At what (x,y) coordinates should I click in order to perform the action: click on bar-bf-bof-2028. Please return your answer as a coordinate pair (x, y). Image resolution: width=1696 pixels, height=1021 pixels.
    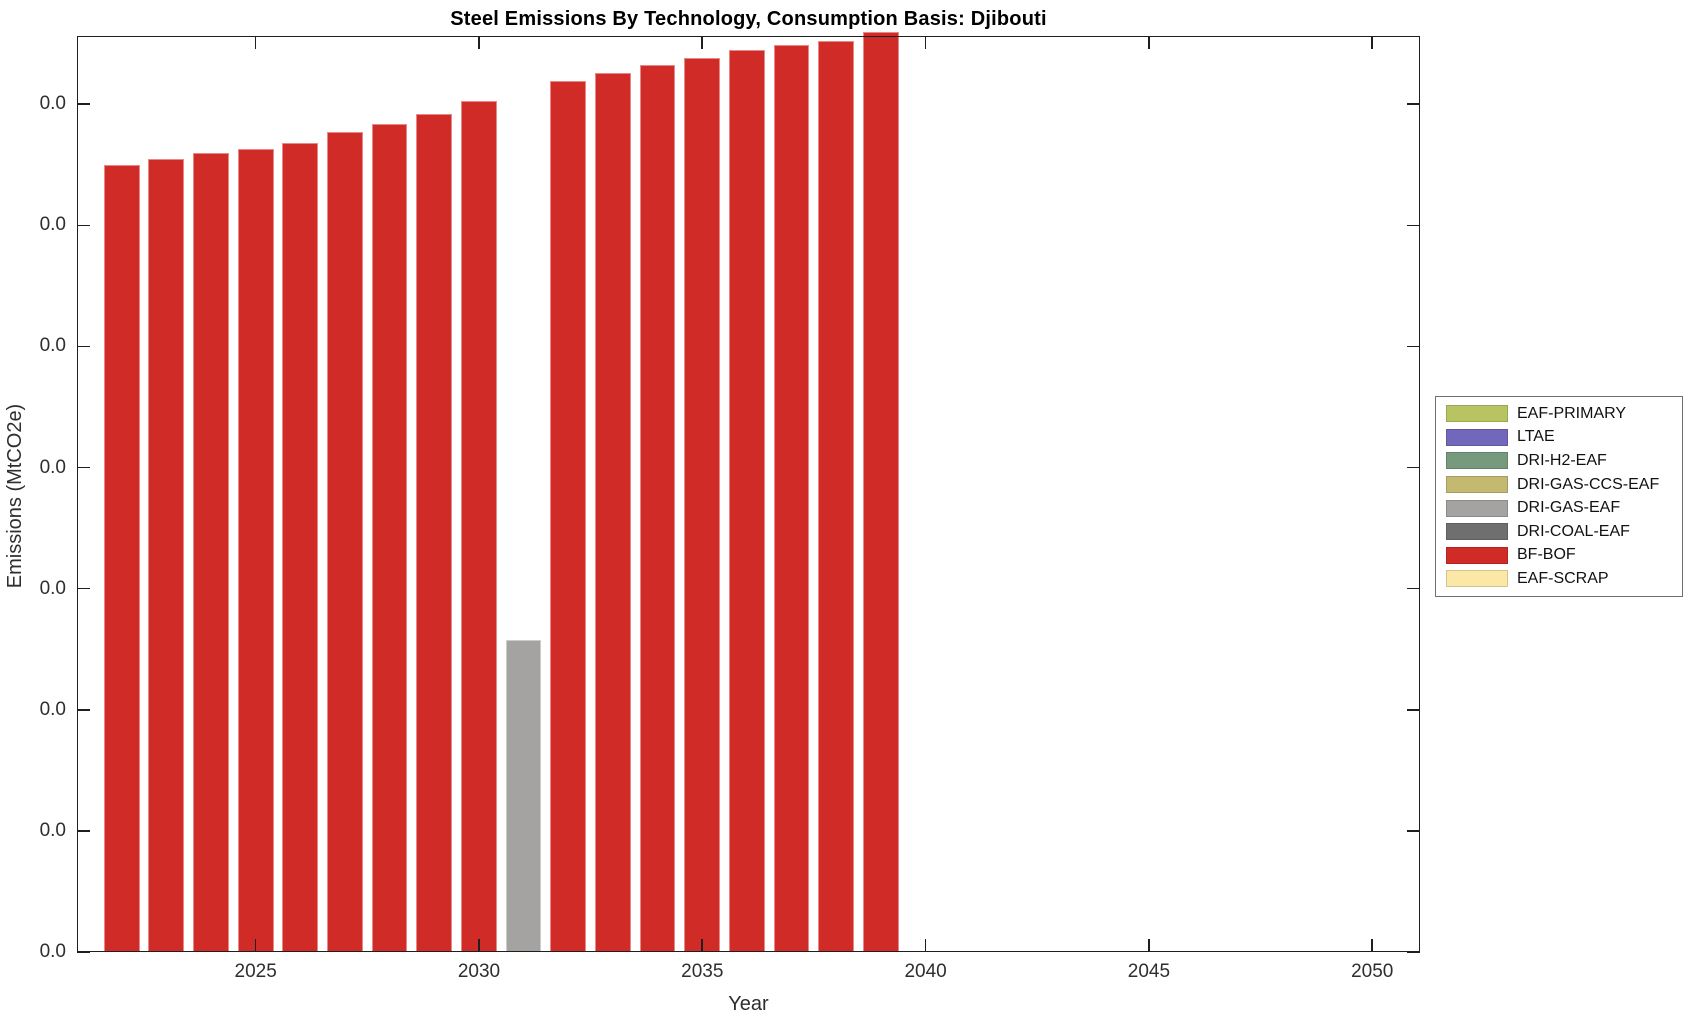
    Looking at the image, I should click on (389, 537).